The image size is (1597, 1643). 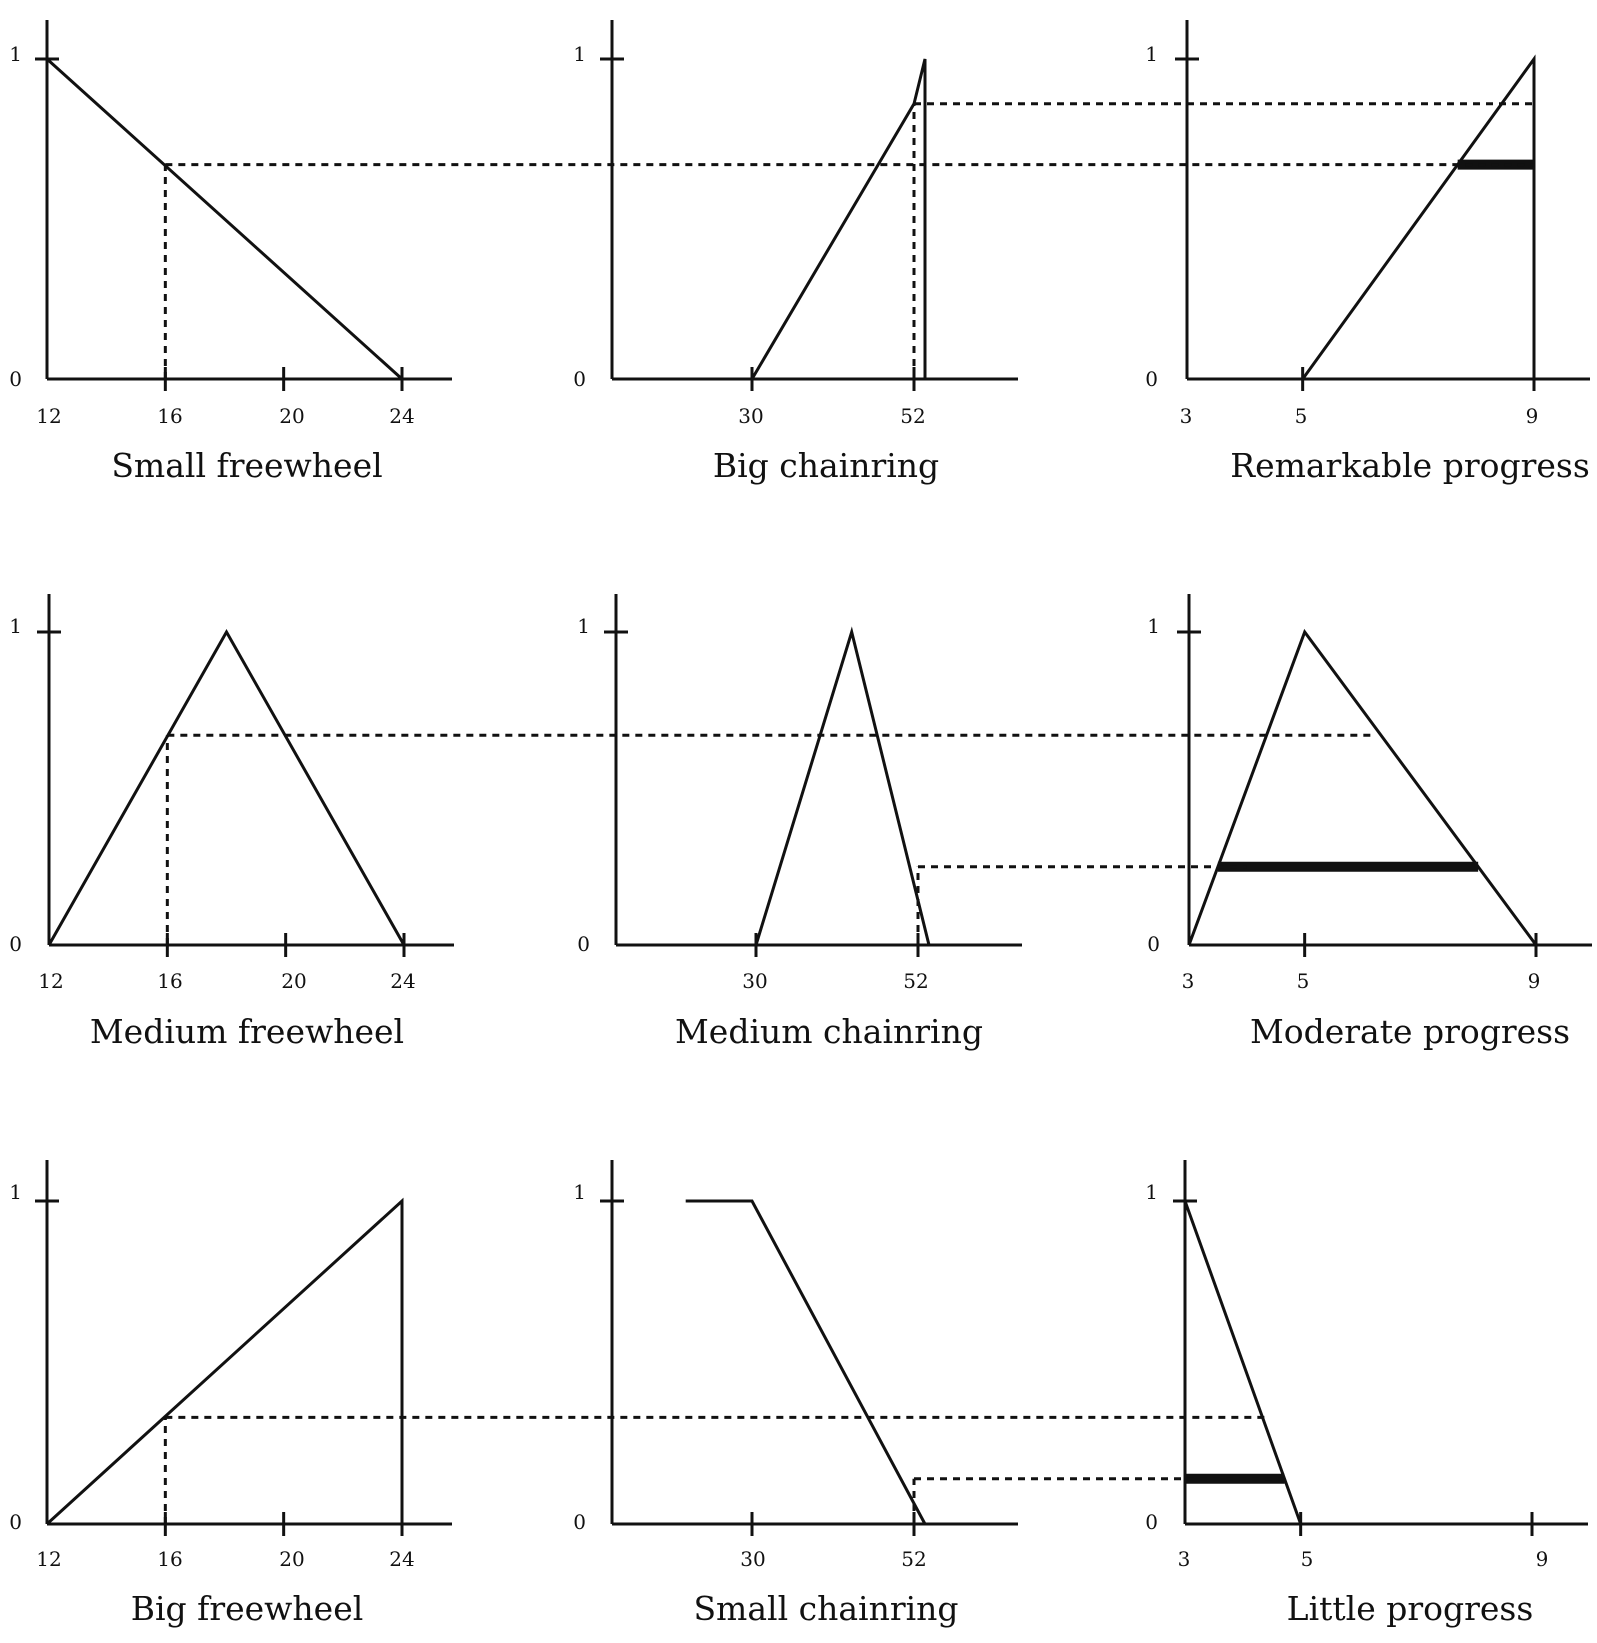 What do you see at coordinates (1346, 1404) in the screenshot?
I see `panel-little-progress: 1 0 3 5 9 Little progress` at bounding box center [1346, 1404].